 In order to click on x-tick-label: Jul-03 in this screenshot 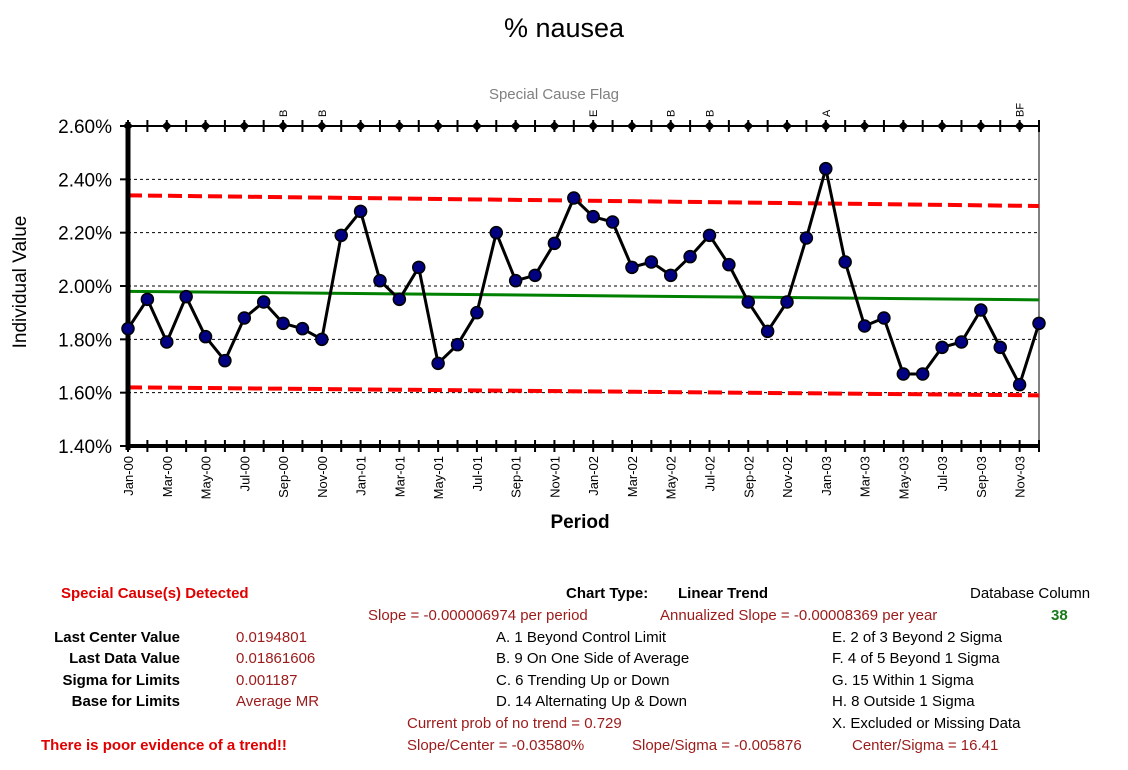, I will do `click(942, 473)`.